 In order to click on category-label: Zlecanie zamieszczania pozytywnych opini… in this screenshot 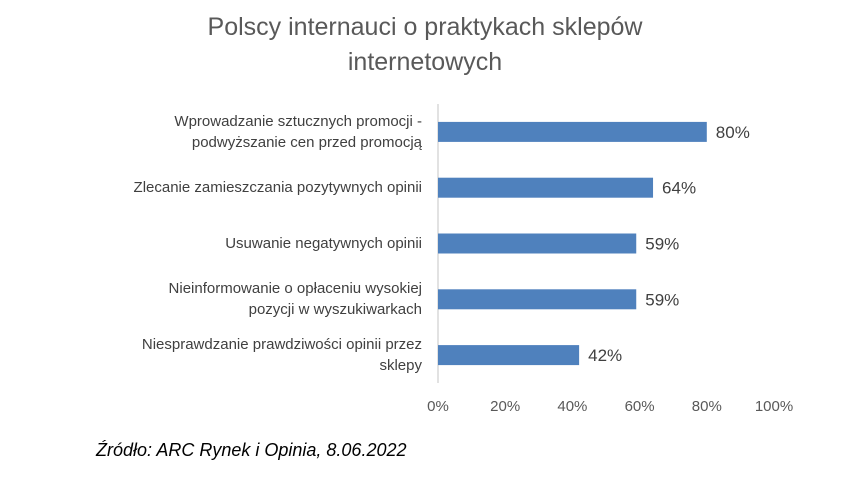, I will do `click(257, 187)`.